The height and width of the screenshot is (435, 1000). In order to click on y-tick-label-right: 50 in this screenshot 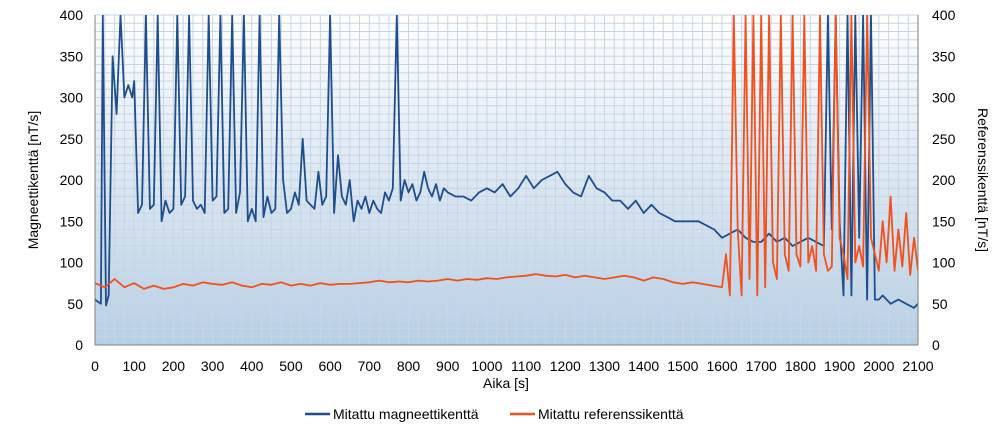, I will do `click(940, 304)`.